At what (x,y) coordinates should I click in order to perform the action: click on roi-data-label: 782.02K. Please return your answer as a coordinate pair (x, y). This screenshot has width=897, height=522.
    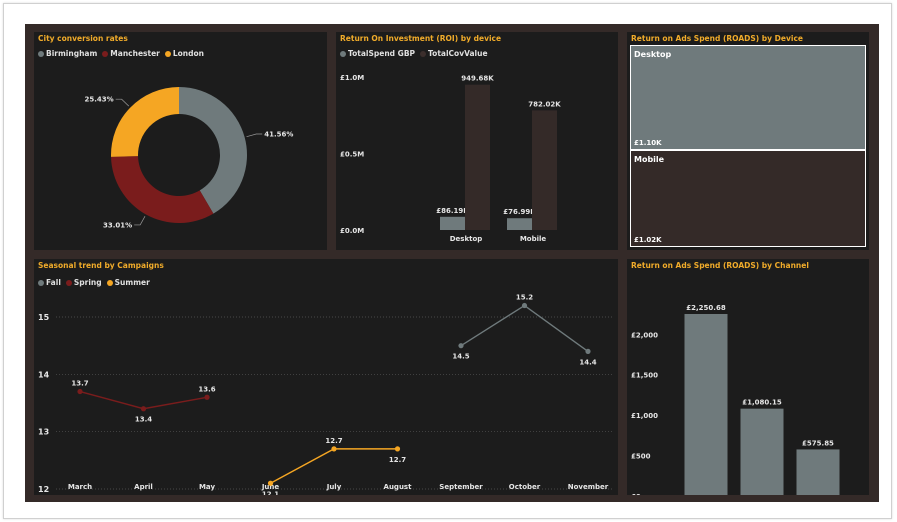
    Looking at the image, I should click on (544, 104).